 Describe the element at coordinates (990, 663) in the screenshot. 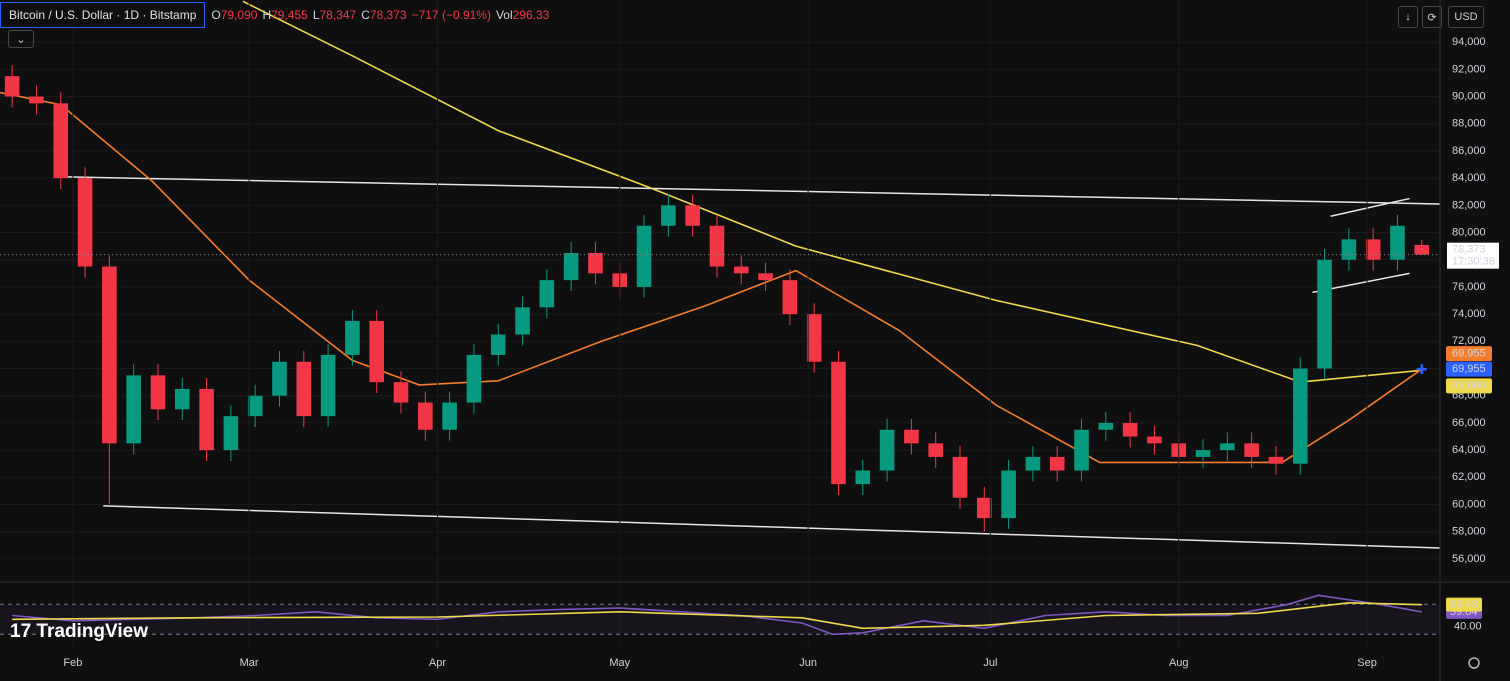

I see `x-tick-label: Jul` at that location.